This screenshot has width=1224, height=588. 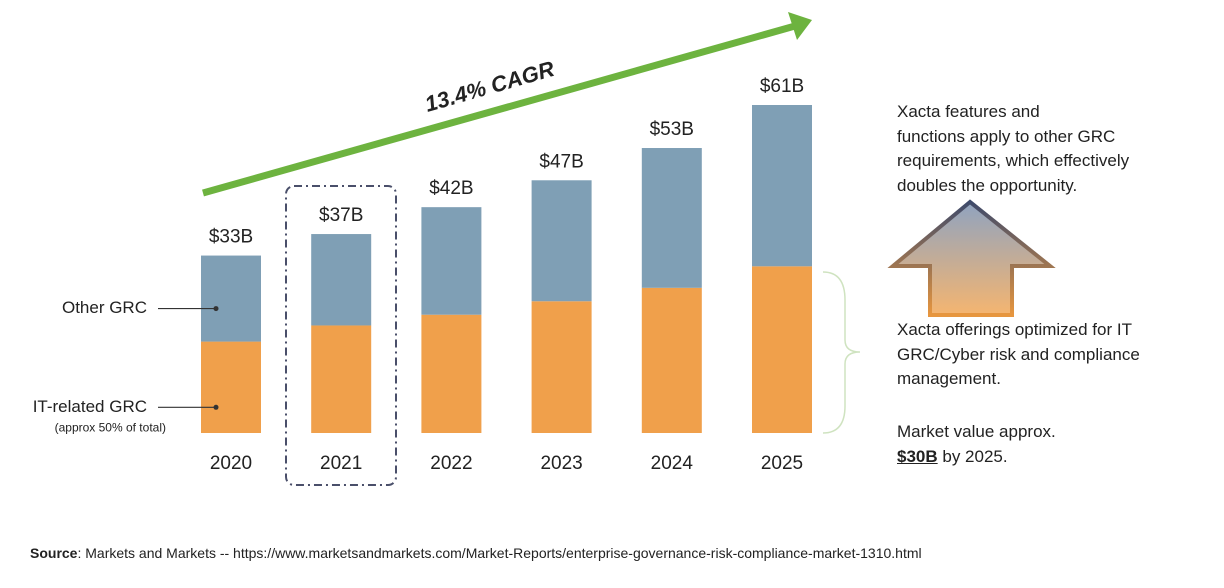 I want to click on cagr-label: 13.4% CAGR, so click(x=489, y=86).